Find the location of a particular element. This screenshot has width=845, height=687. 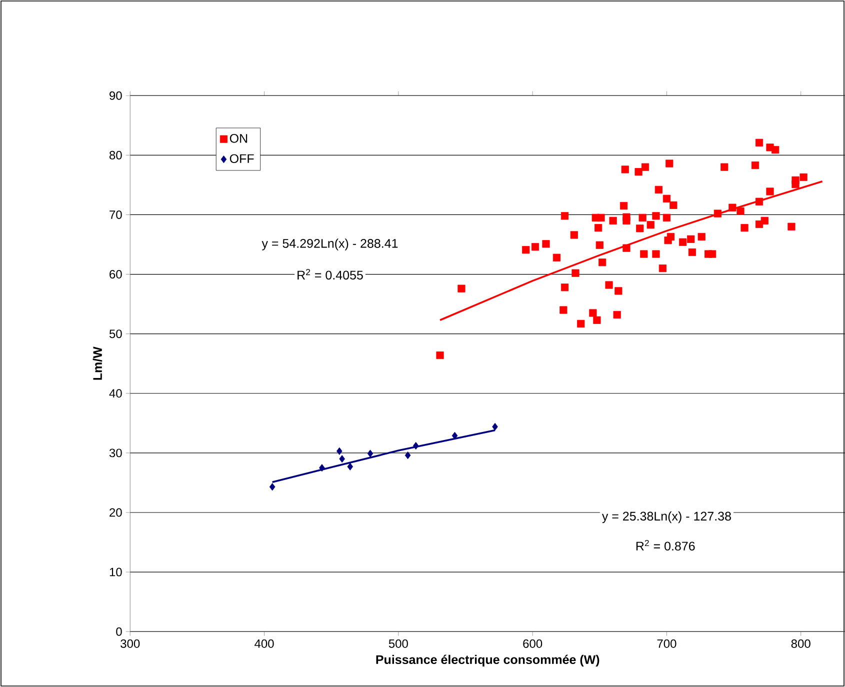

x-tick-label: 600 is located at coordinates (532, 643).